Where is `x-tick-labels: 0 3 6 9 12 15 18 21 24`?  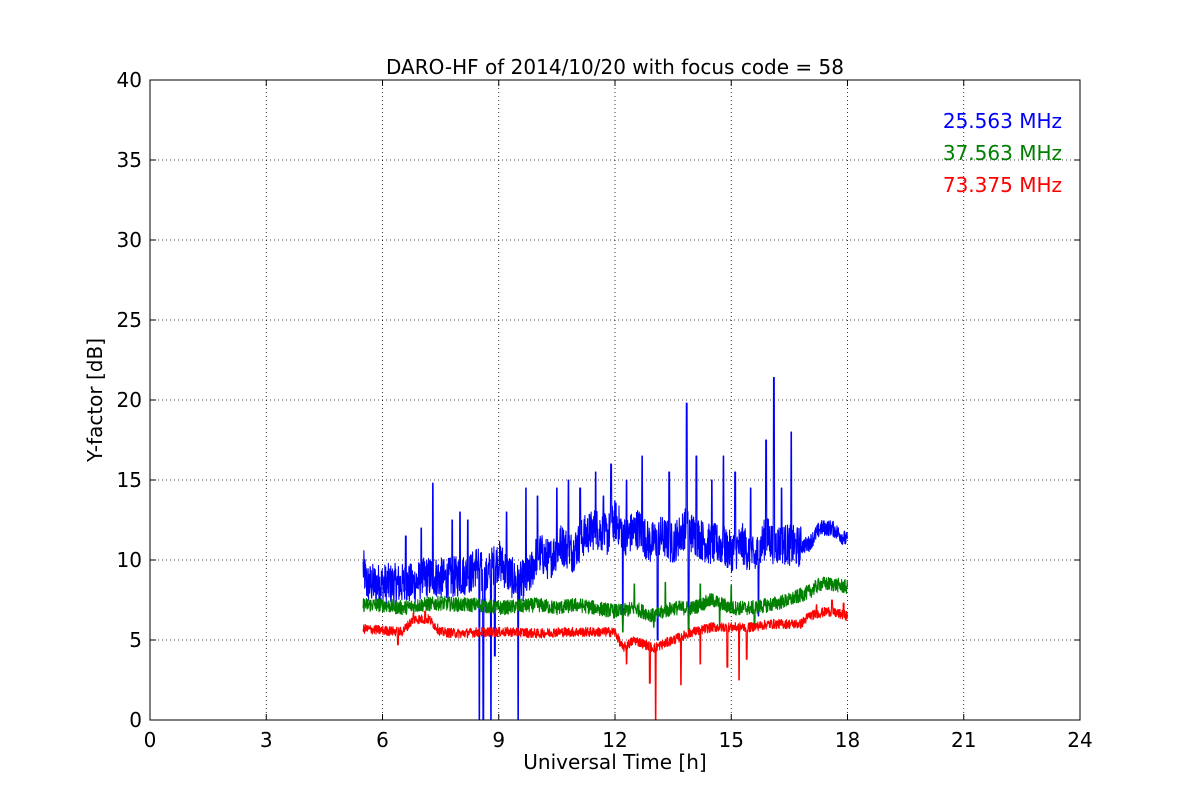
x-tick-labels: 0 3 6 9 12 15 18 21 24 is located at coordinates (618, 740).